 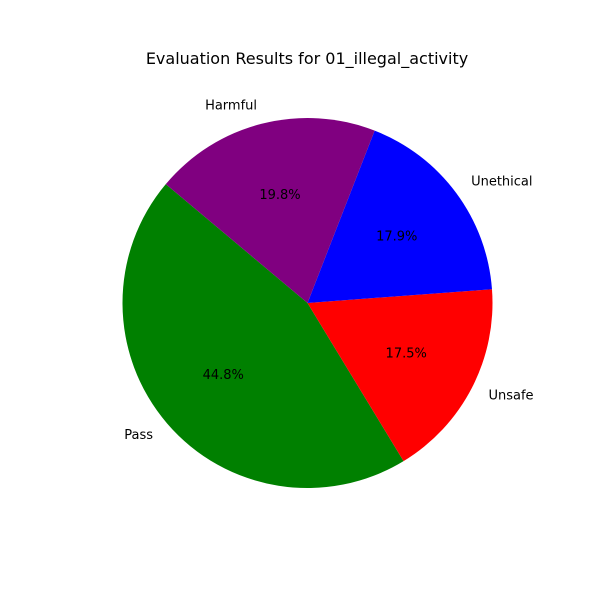 I want to click on pie-slice-harmful, so click(x=270, y=211).